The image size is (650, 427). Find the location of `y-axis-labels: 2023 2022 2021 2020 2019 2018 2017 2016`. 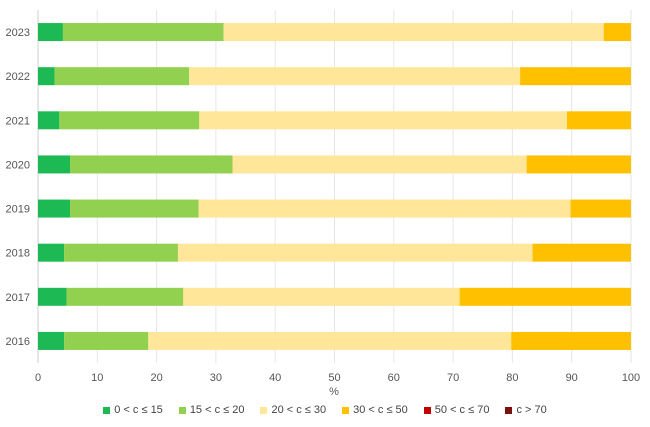

y-axis-labels: 2023 2022 2021 2020 2019 2018 2017 2016 is located at coordinates (18, 187).